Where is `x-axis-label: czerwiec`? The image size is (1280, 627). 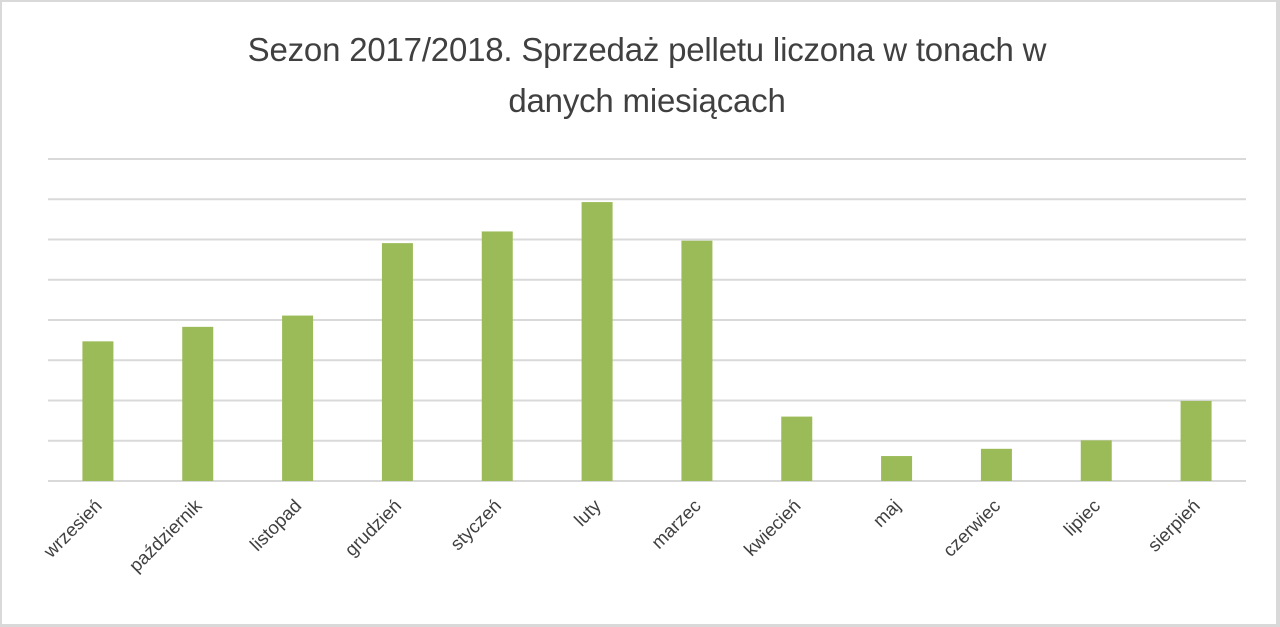
x-axis-label: czerwiec is located at coordinates (972, 528).